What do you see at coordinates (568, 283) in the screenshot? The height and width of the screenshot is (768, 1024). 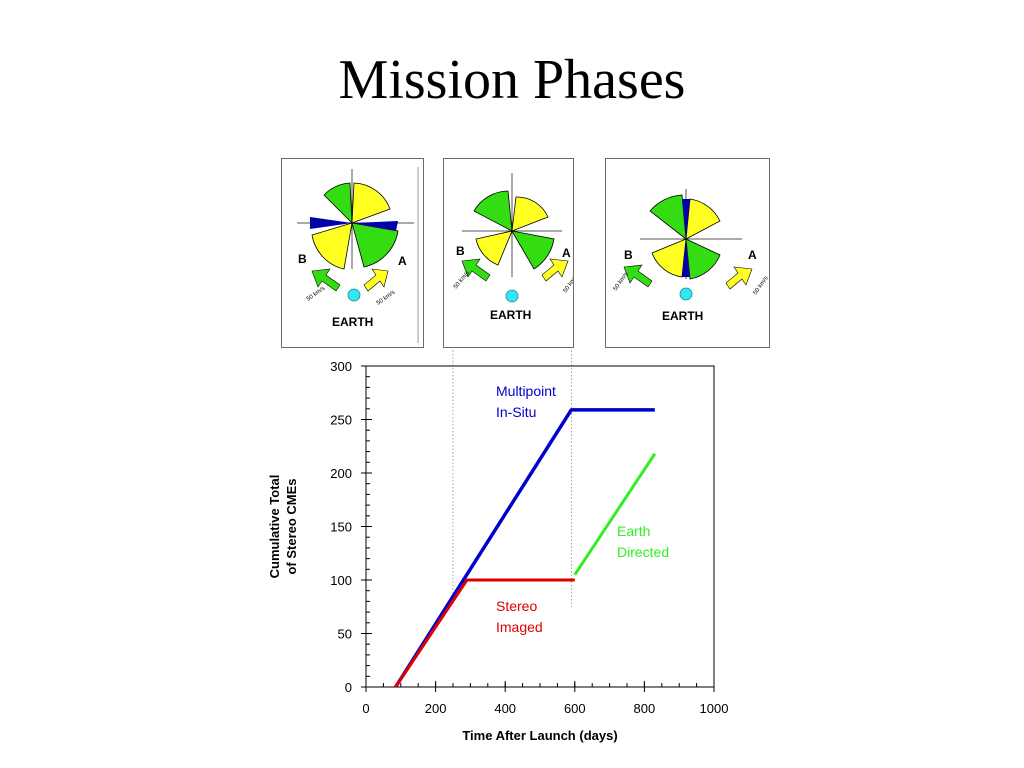 I see `vector-label-a: 50 km/s` at bounding box center [568, 283].